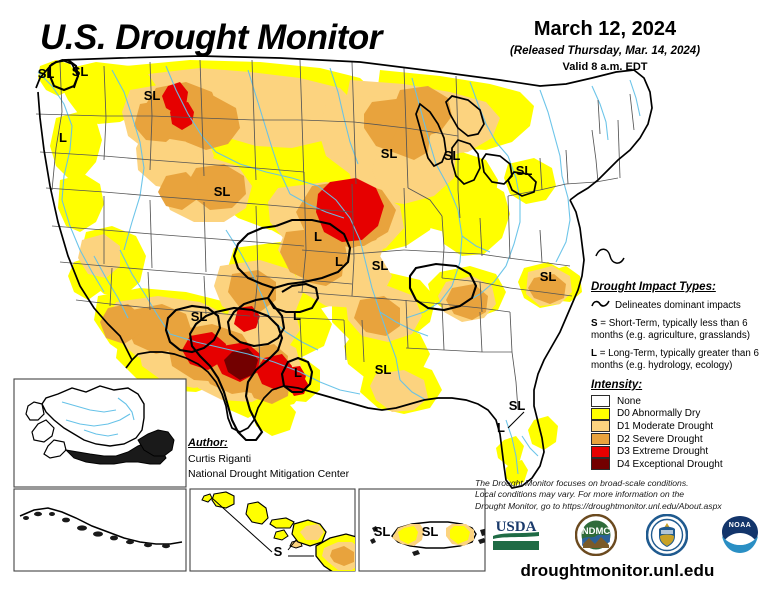 The image size is (768, 593). What do you see at coordinates (430, 531) in the screenshot?
I see `map-impact-label-sl-20: SL` at bounding box center [430, 531].